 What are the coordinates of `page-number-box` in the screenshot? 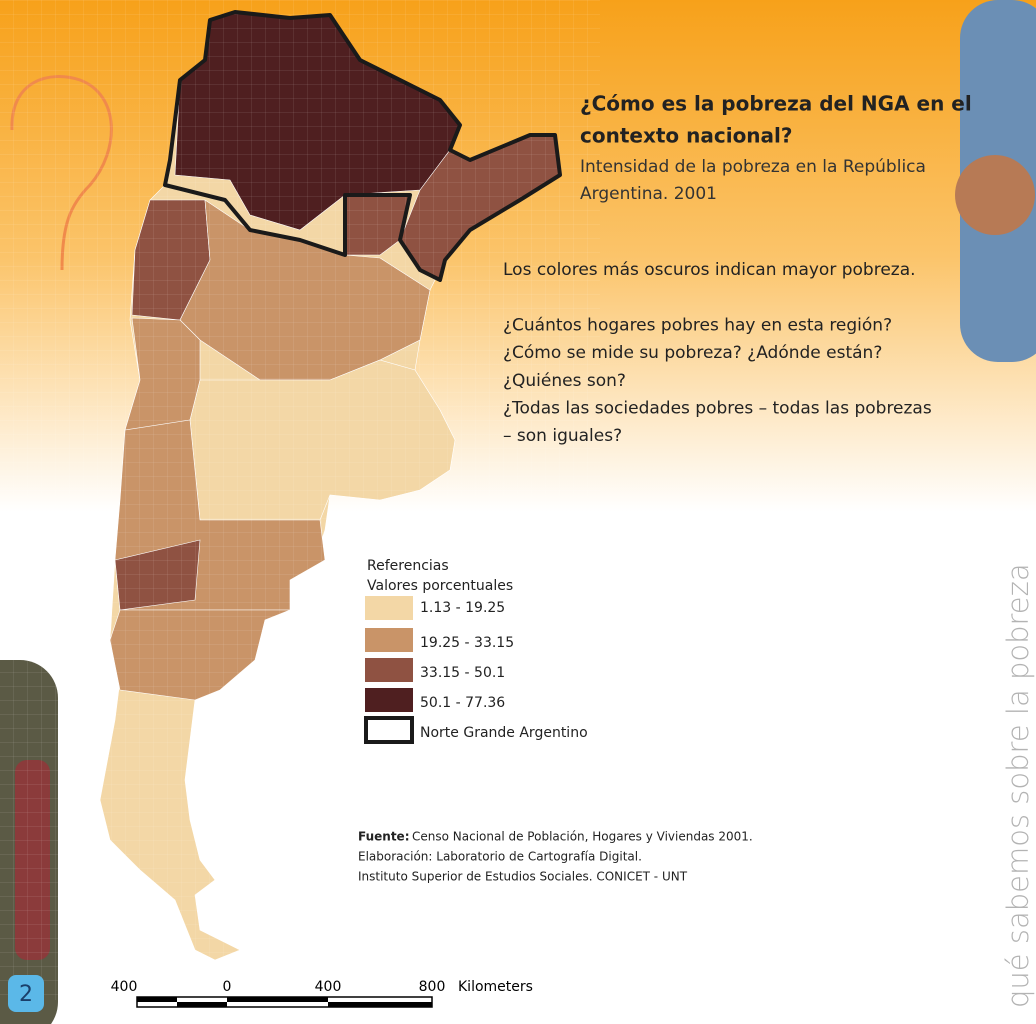 It's located at (26, 993).